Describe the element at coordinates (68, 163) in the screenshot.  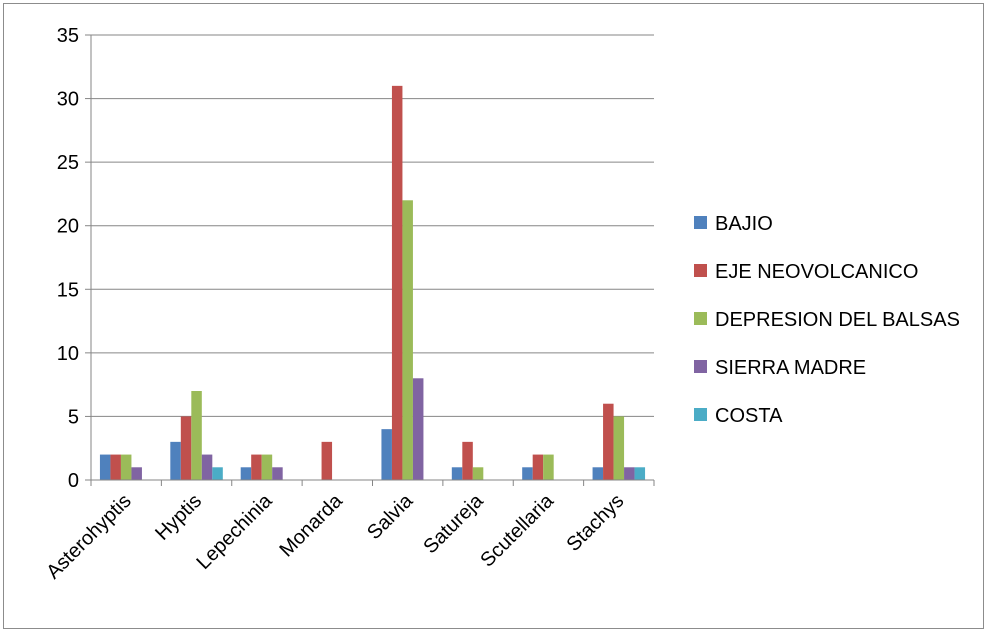
I see `y-tick-label: 25` at that location.